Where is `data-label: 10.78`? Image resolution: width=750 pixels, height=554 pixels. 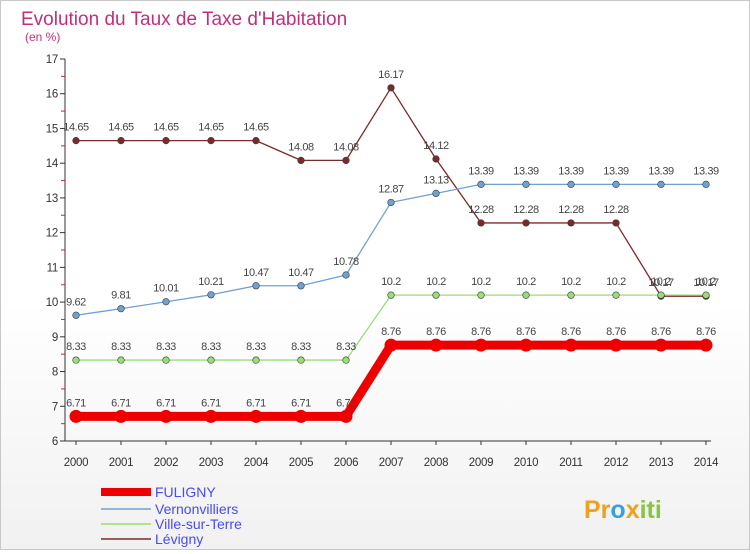 data-label: 10.78 is located at coordinates (346, 262).